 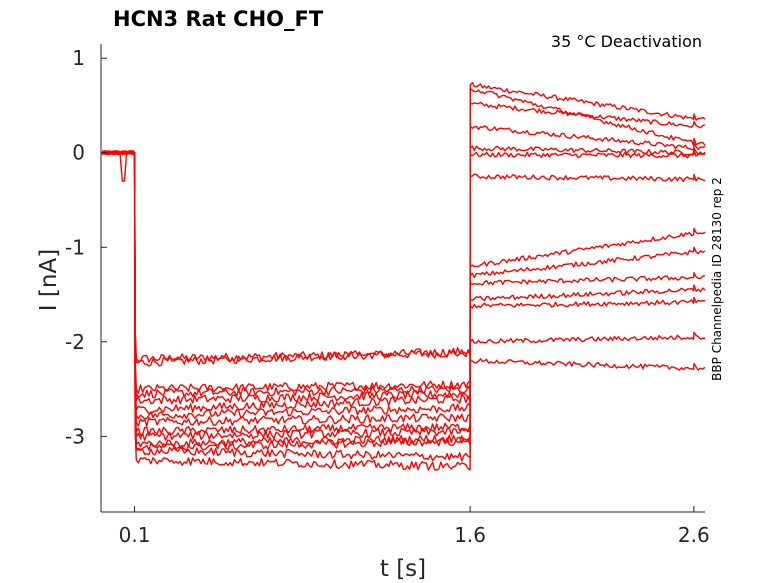 What do you see at coordinates (218, 19) in the screenshot?
I see `chart-title: HCN3 Rat CHO_FT` at bounding box center [218, 19].